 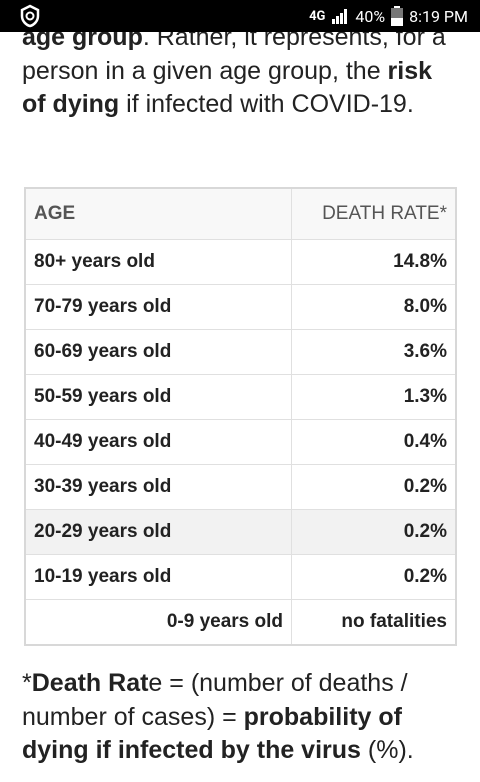 I want to click on text-segment: risk of dying, so click(x=227, y=87).